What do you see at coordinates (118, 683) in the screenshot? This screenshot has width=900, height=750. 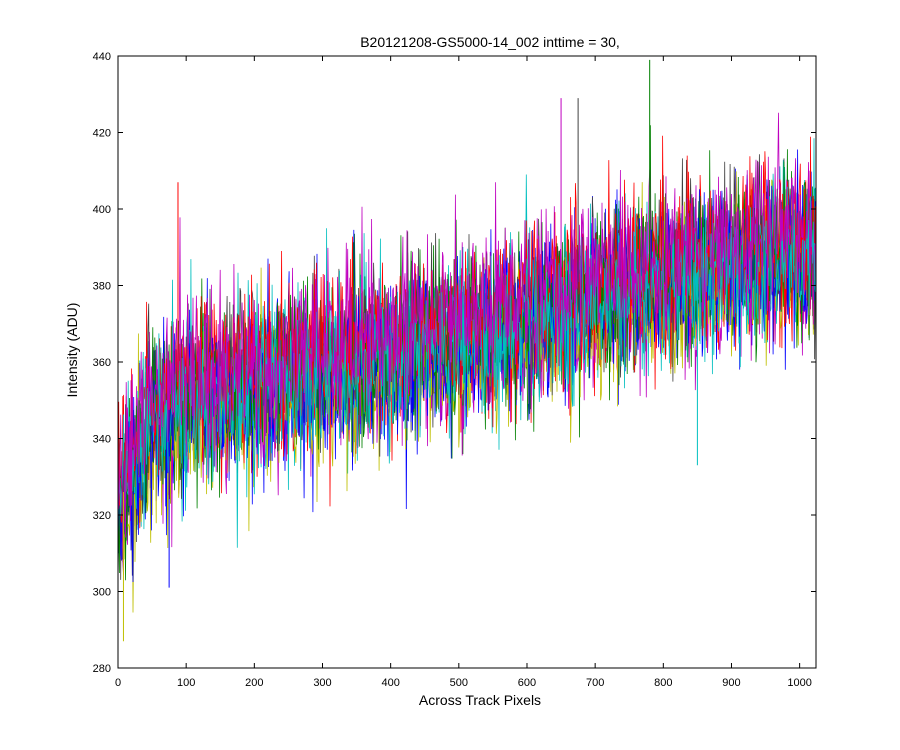 I see `x-tick-label-0: 0` at bounding box center [118, 683].